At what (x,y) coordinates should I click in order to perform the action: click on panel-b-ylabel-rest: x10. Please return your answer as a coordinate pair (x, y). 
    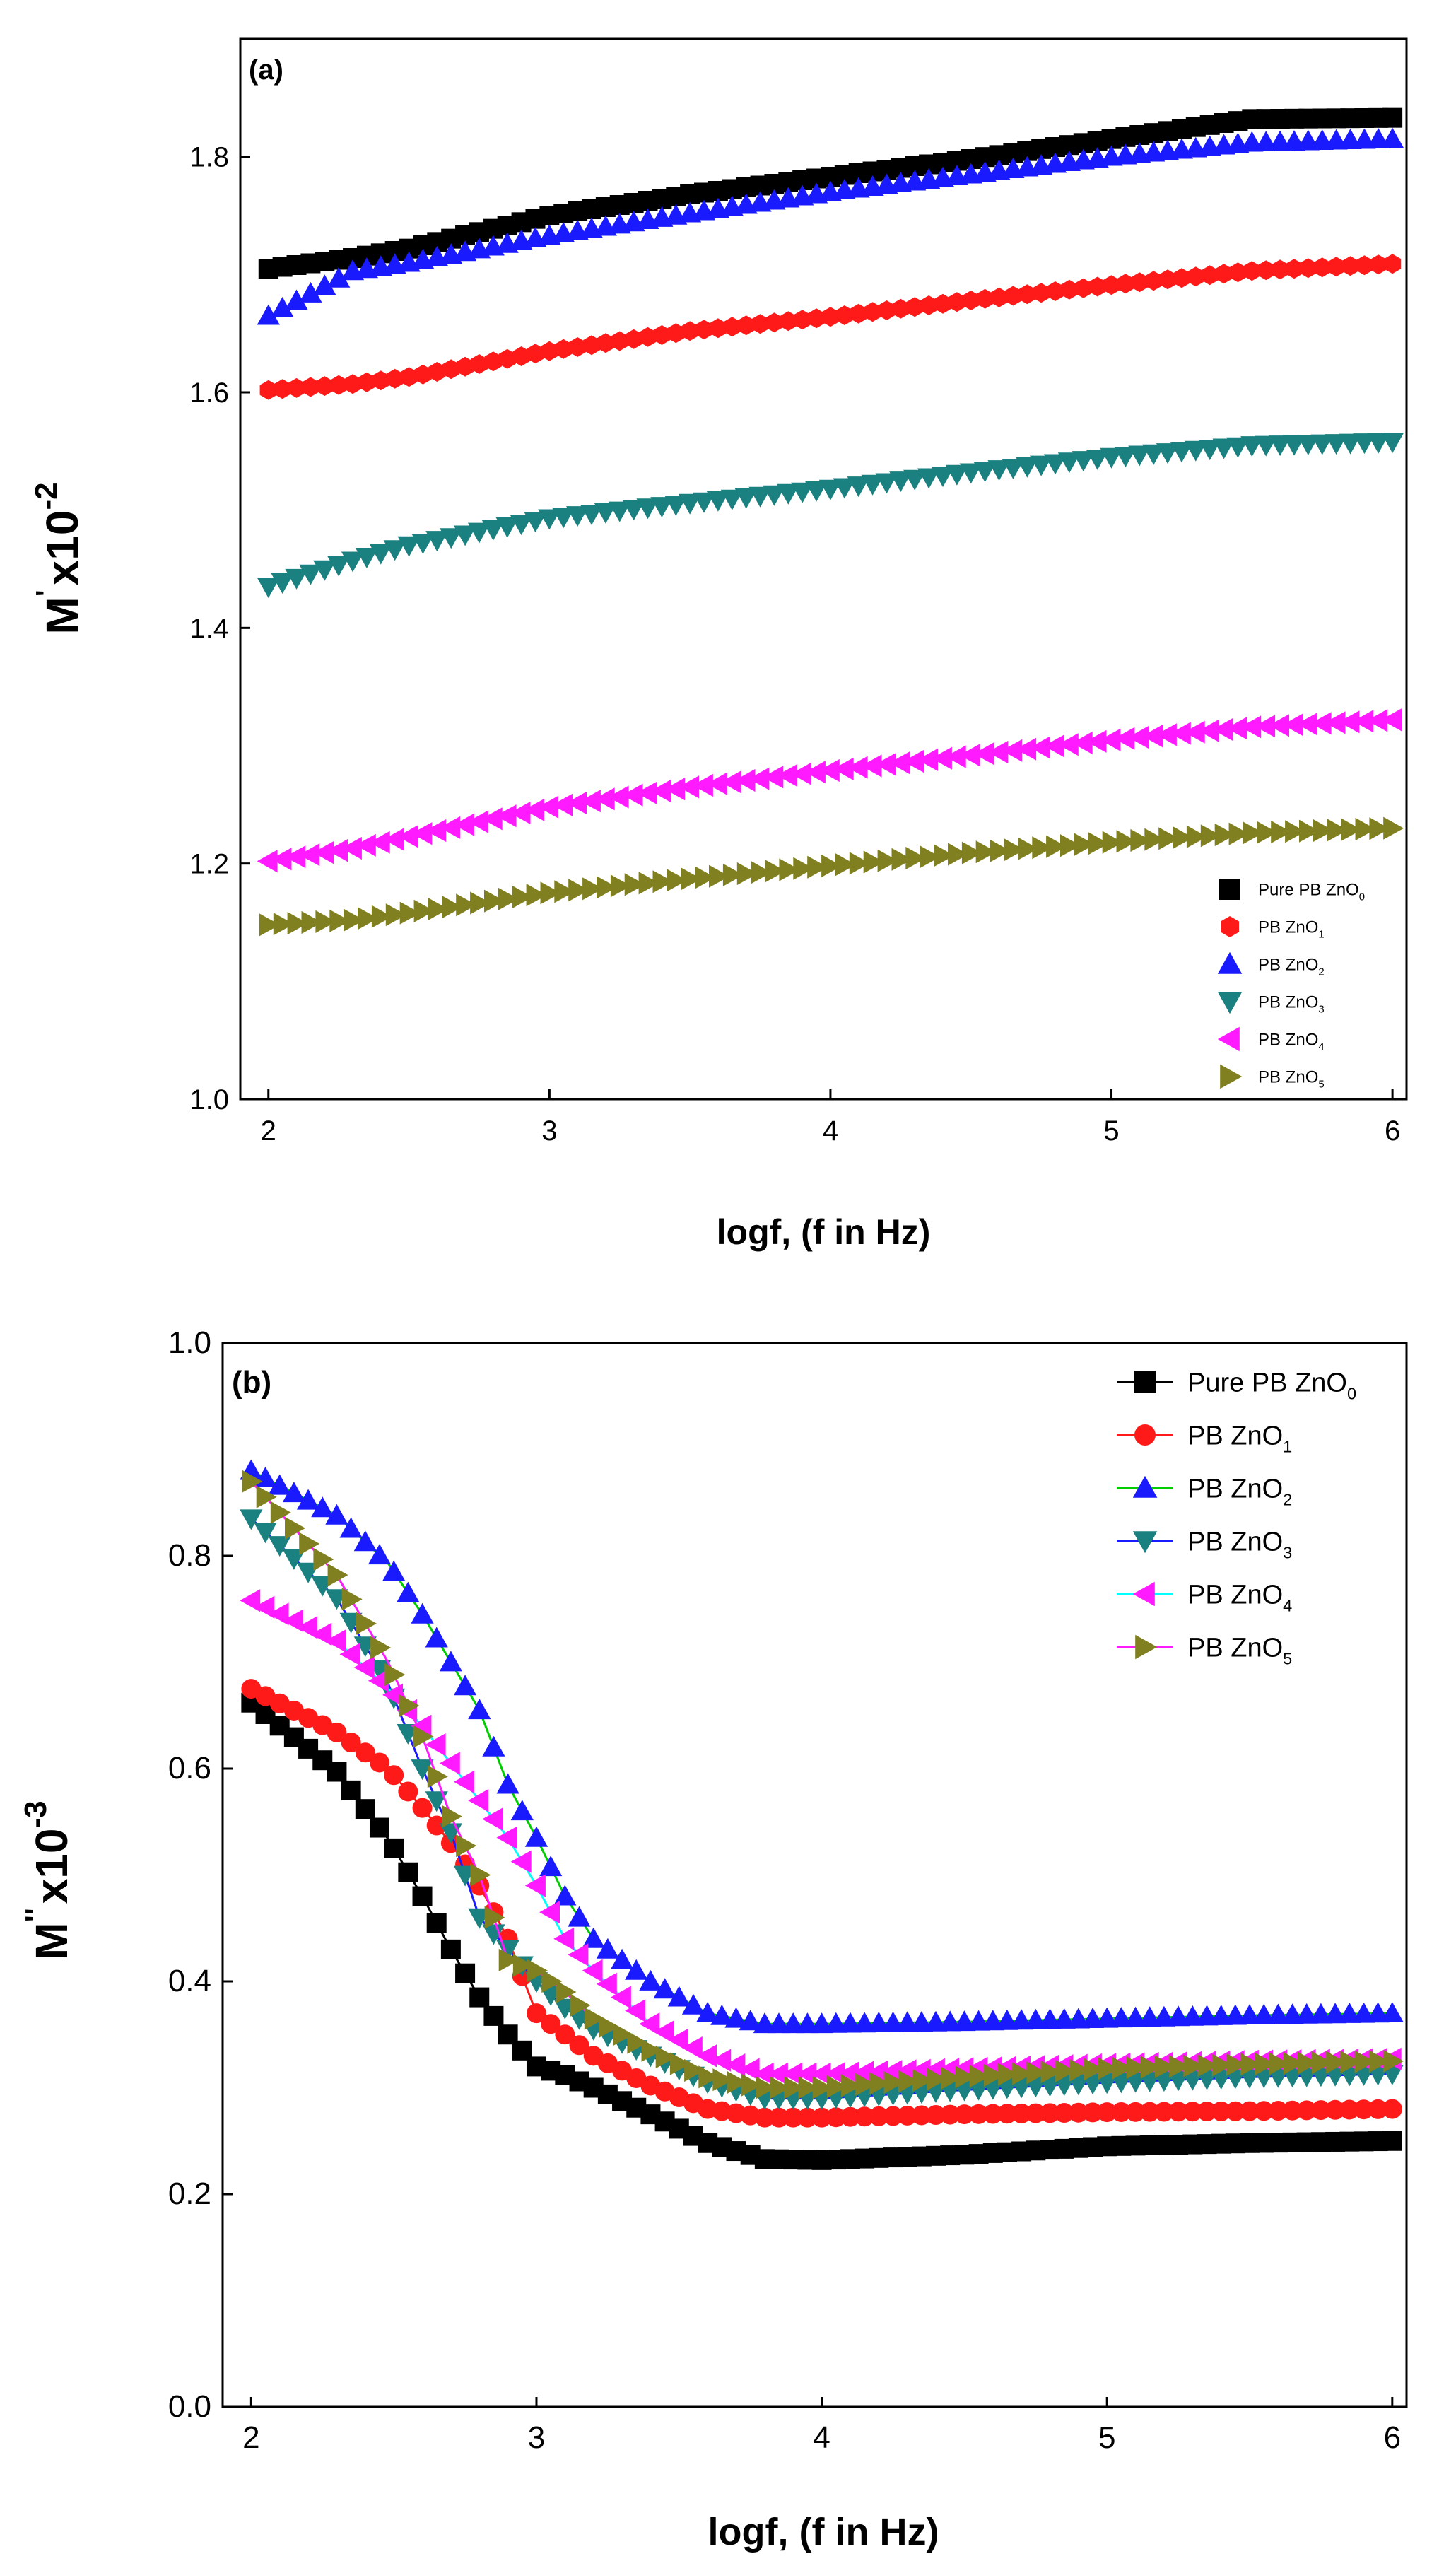
    Looking at the image, I should click on (52, 1866).